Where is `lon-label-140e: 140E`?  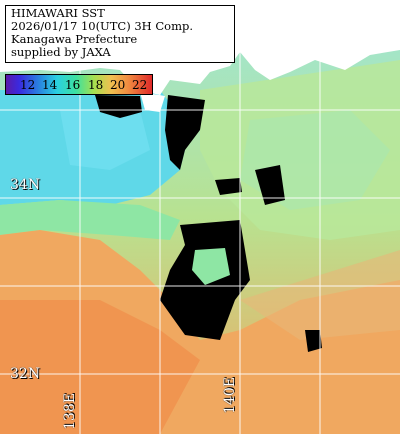
lon-label-140e: 140E is located at coordinates (230, 395).